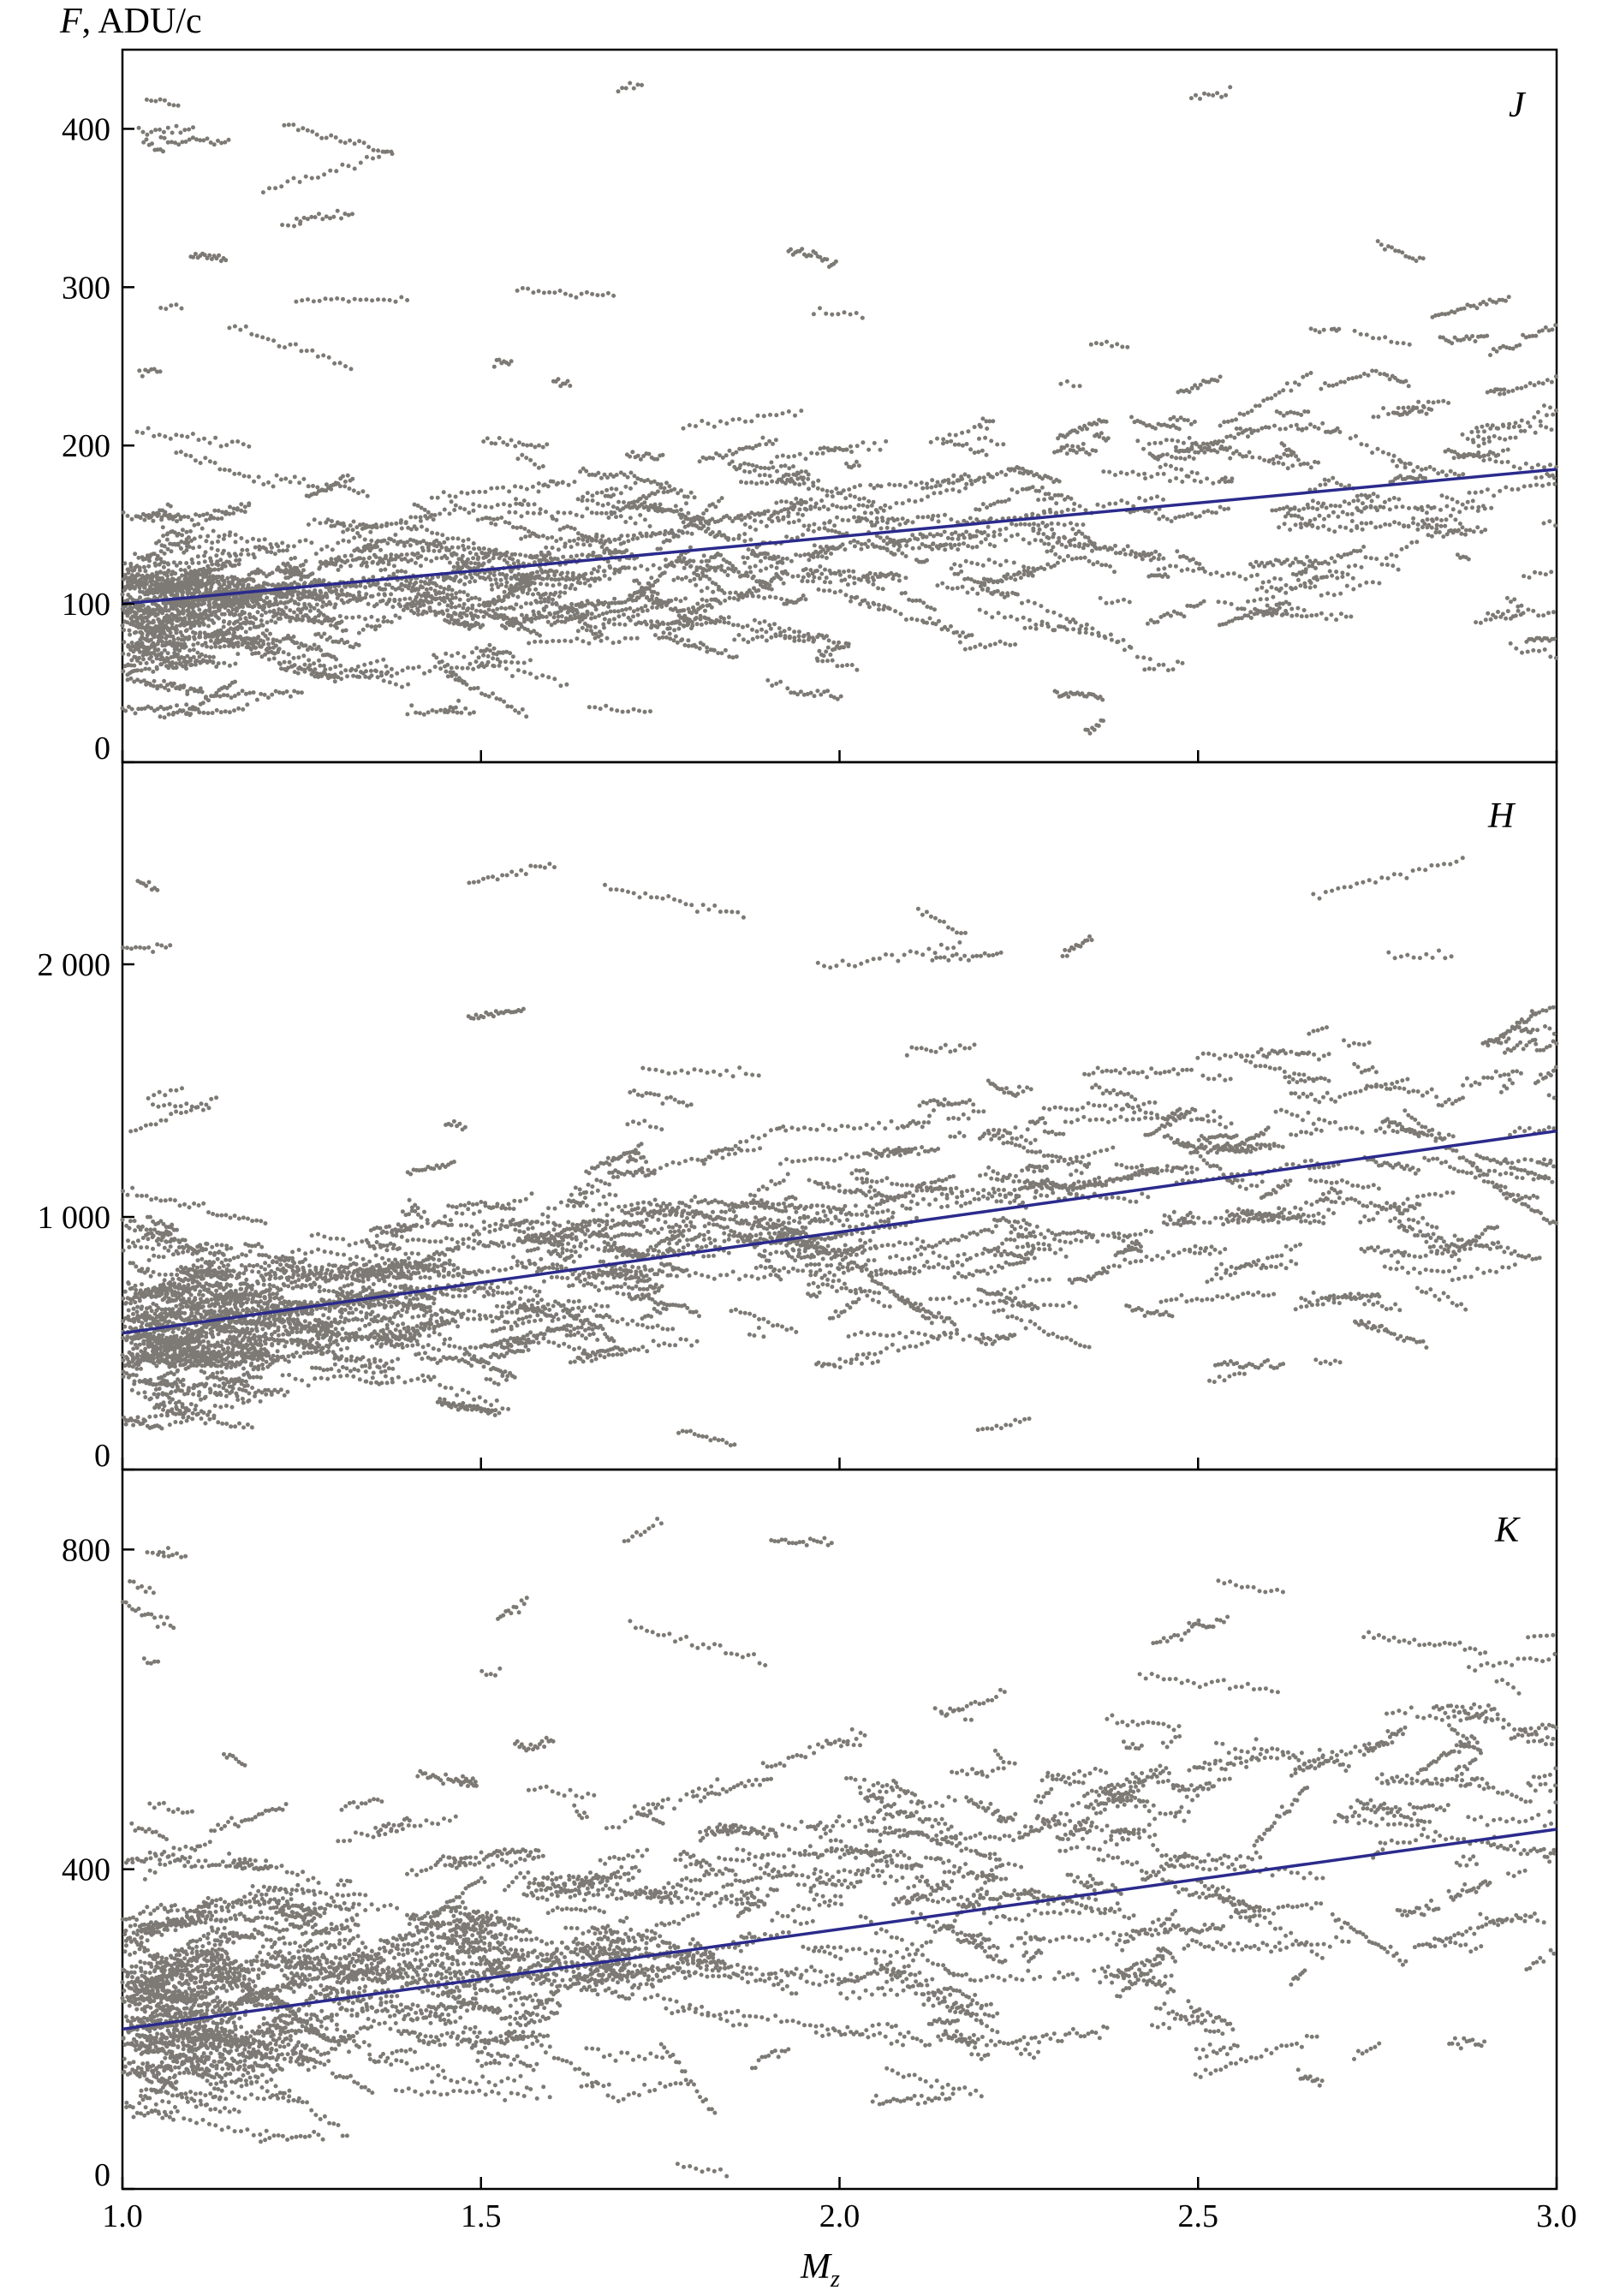  I want to click on panel-h-y-tick-label-1: 1 000, so click(74, 1218).